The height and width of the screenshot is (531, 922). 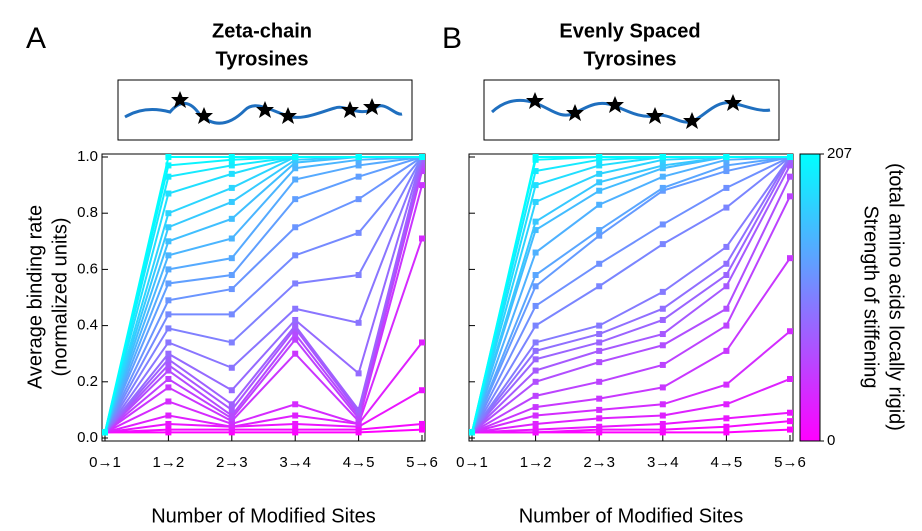 What do you see at coordinates (87, 437) in the screenshot?
I see `y-tick-label: 0.0` at bounding box center [87, 437].